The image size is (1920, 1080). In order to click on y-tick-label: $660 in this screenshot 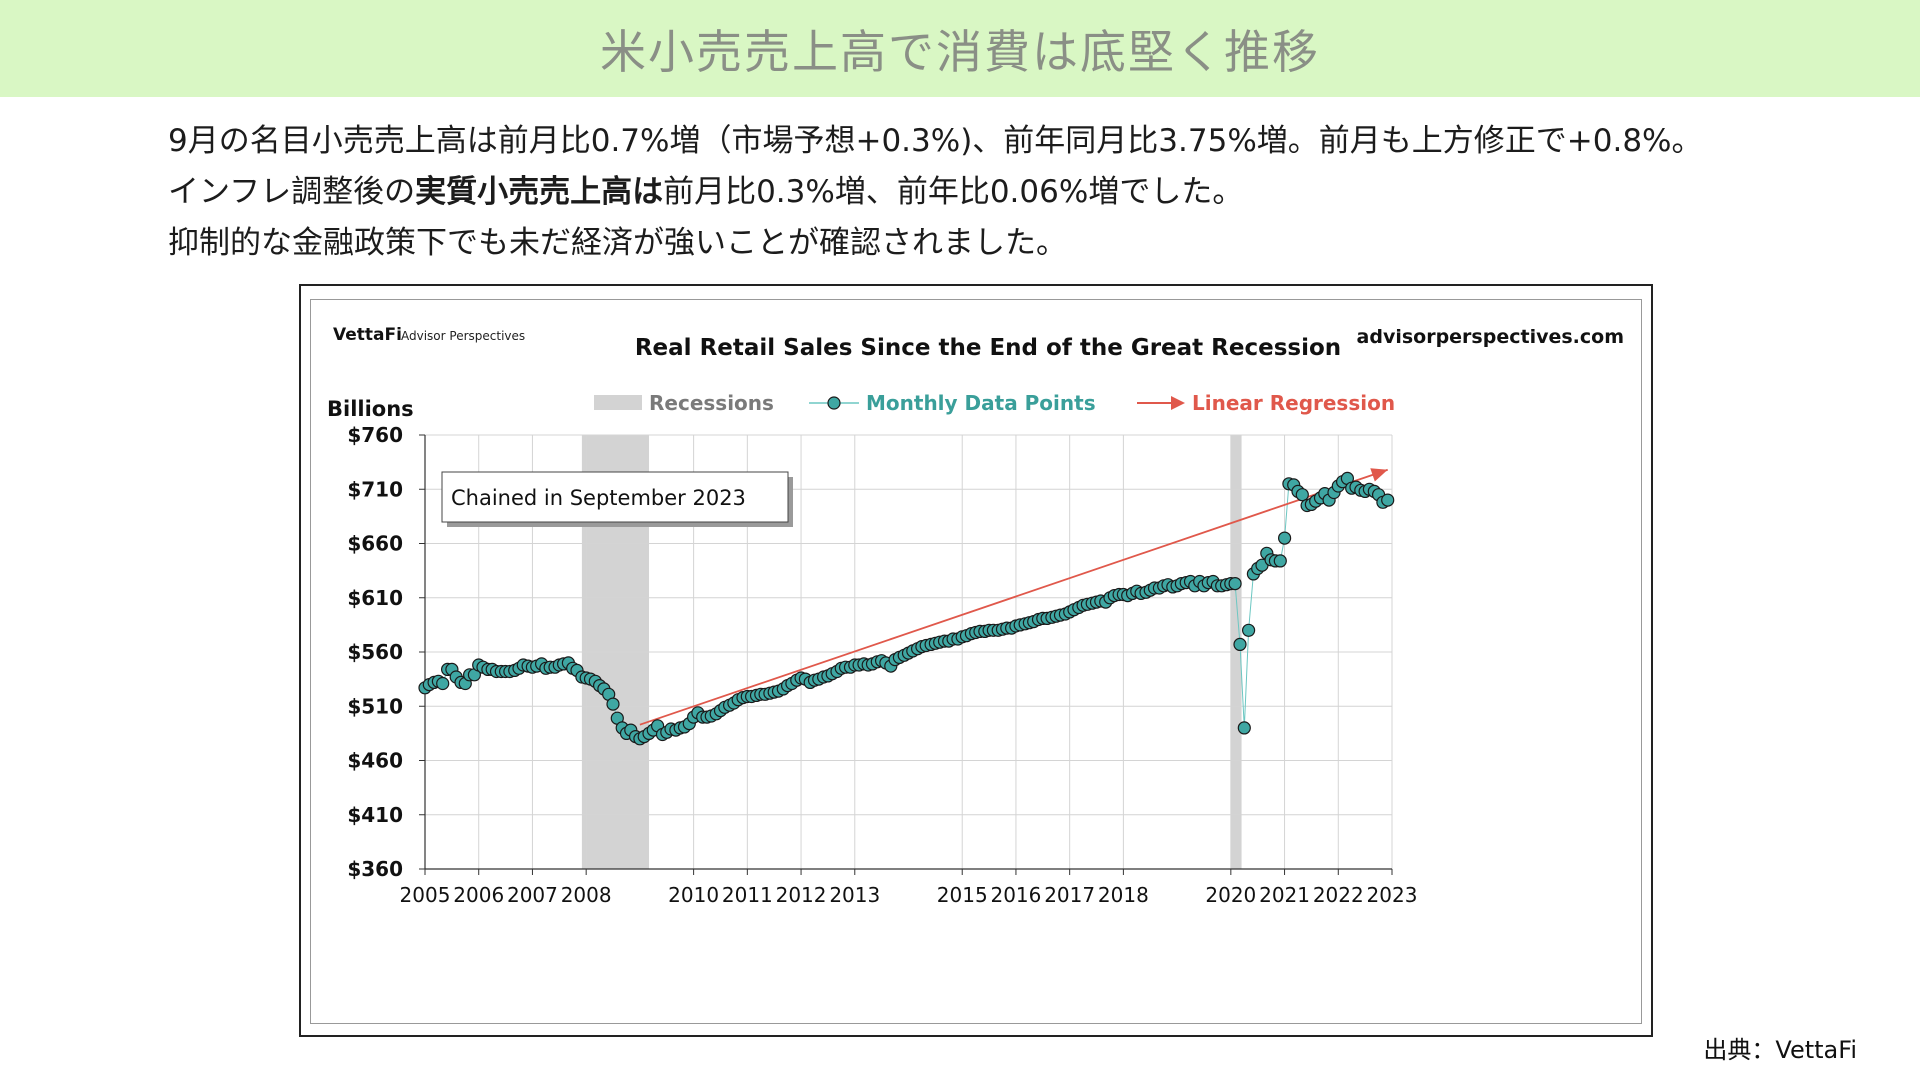, I will do `click(375, 544)`.